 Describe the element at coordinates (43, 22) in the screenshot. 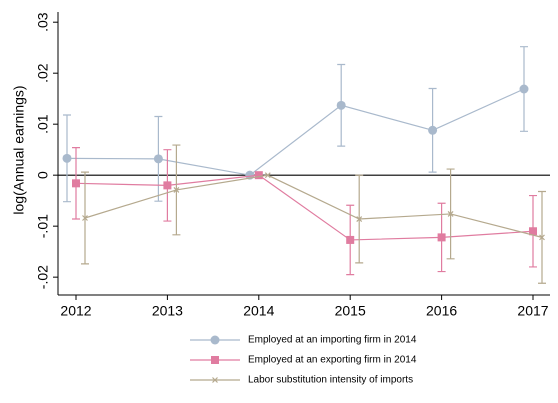

I see `y-tick-label: .03` at that location.